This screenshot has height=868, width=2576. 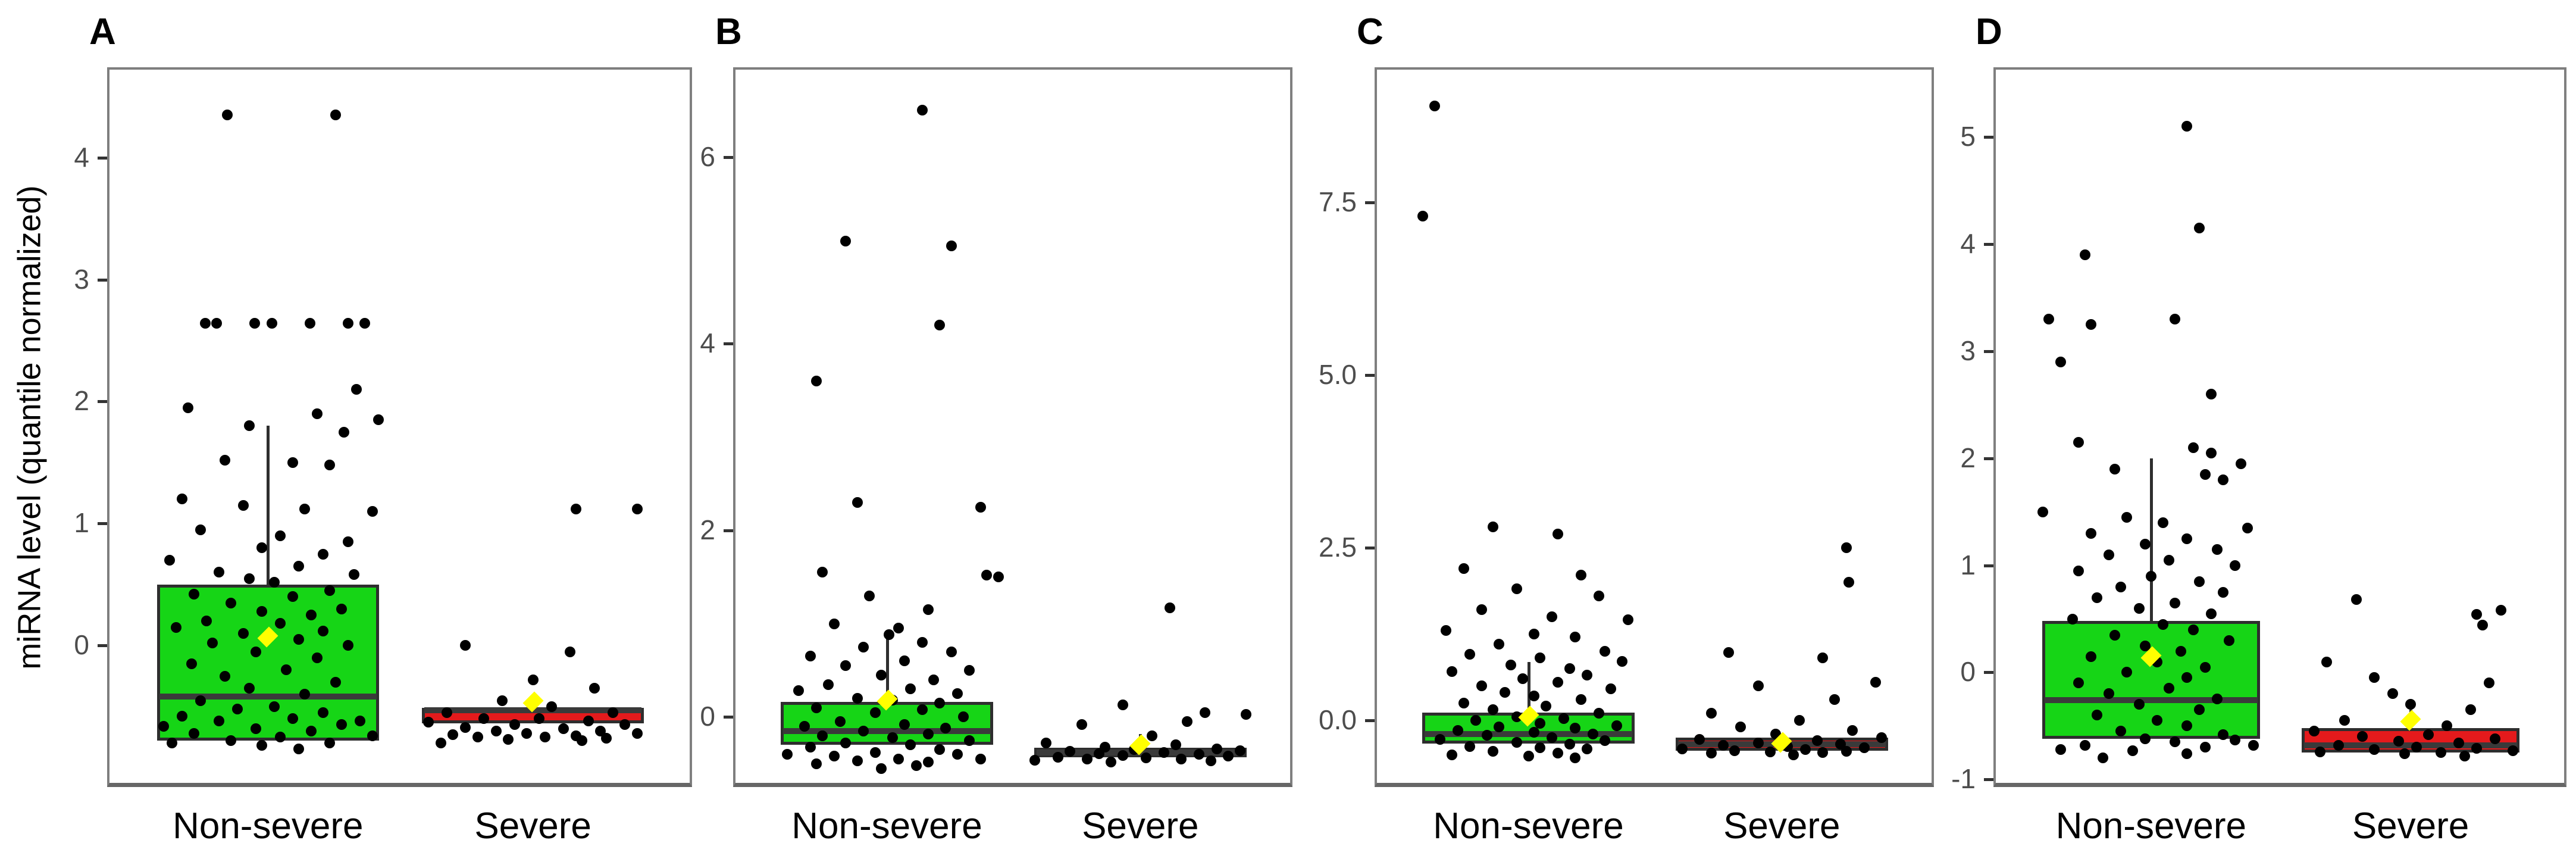 I want to click on y-tick-label: 7.5, so click(x=1338, y=202).